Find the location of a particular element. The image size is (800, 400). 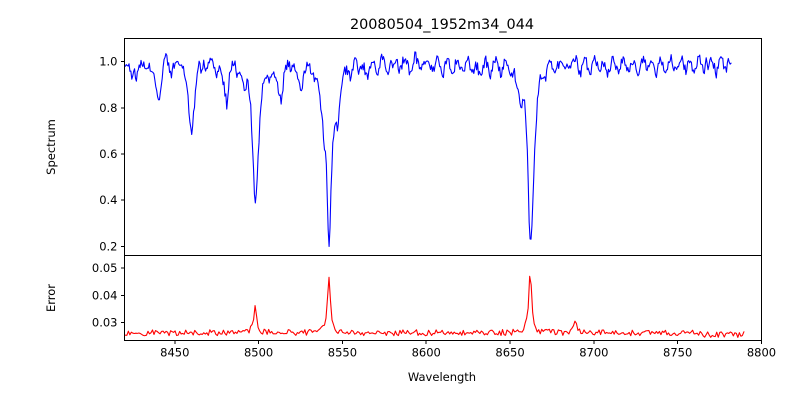

x-tick-label: 8700 is located at coordinates (593, 353).